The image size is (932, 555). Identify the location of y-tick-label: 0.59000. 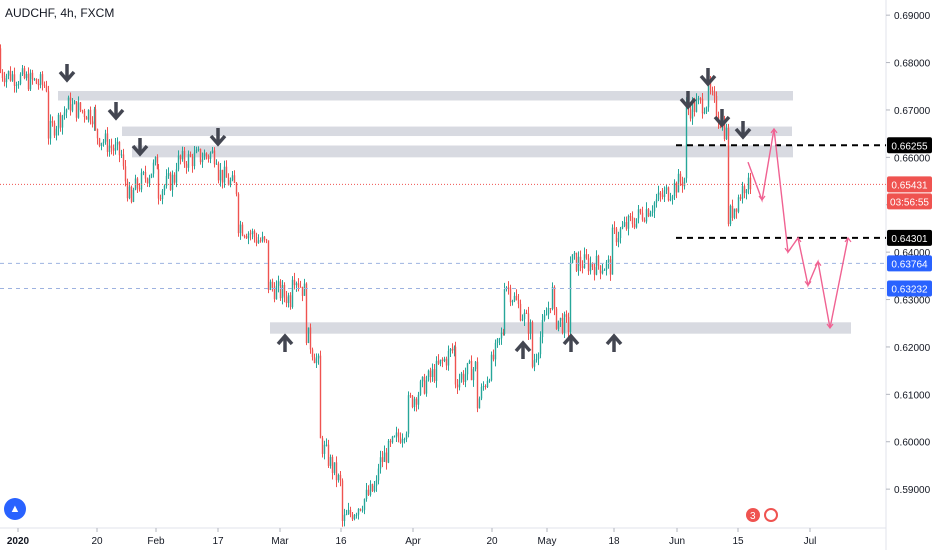
(912, 490).